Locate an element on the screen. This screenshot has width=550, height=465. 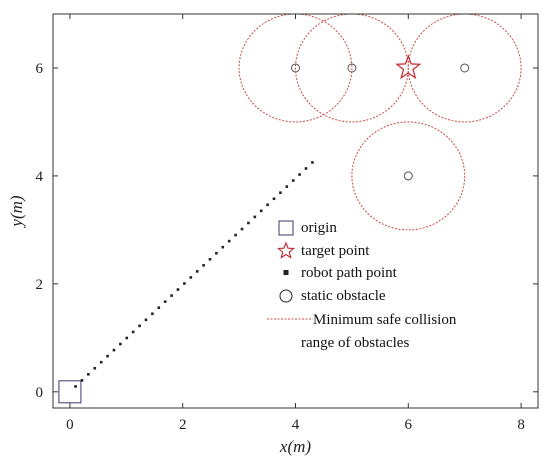
y-tick-label: 6 is located at coordinates (40, 69).